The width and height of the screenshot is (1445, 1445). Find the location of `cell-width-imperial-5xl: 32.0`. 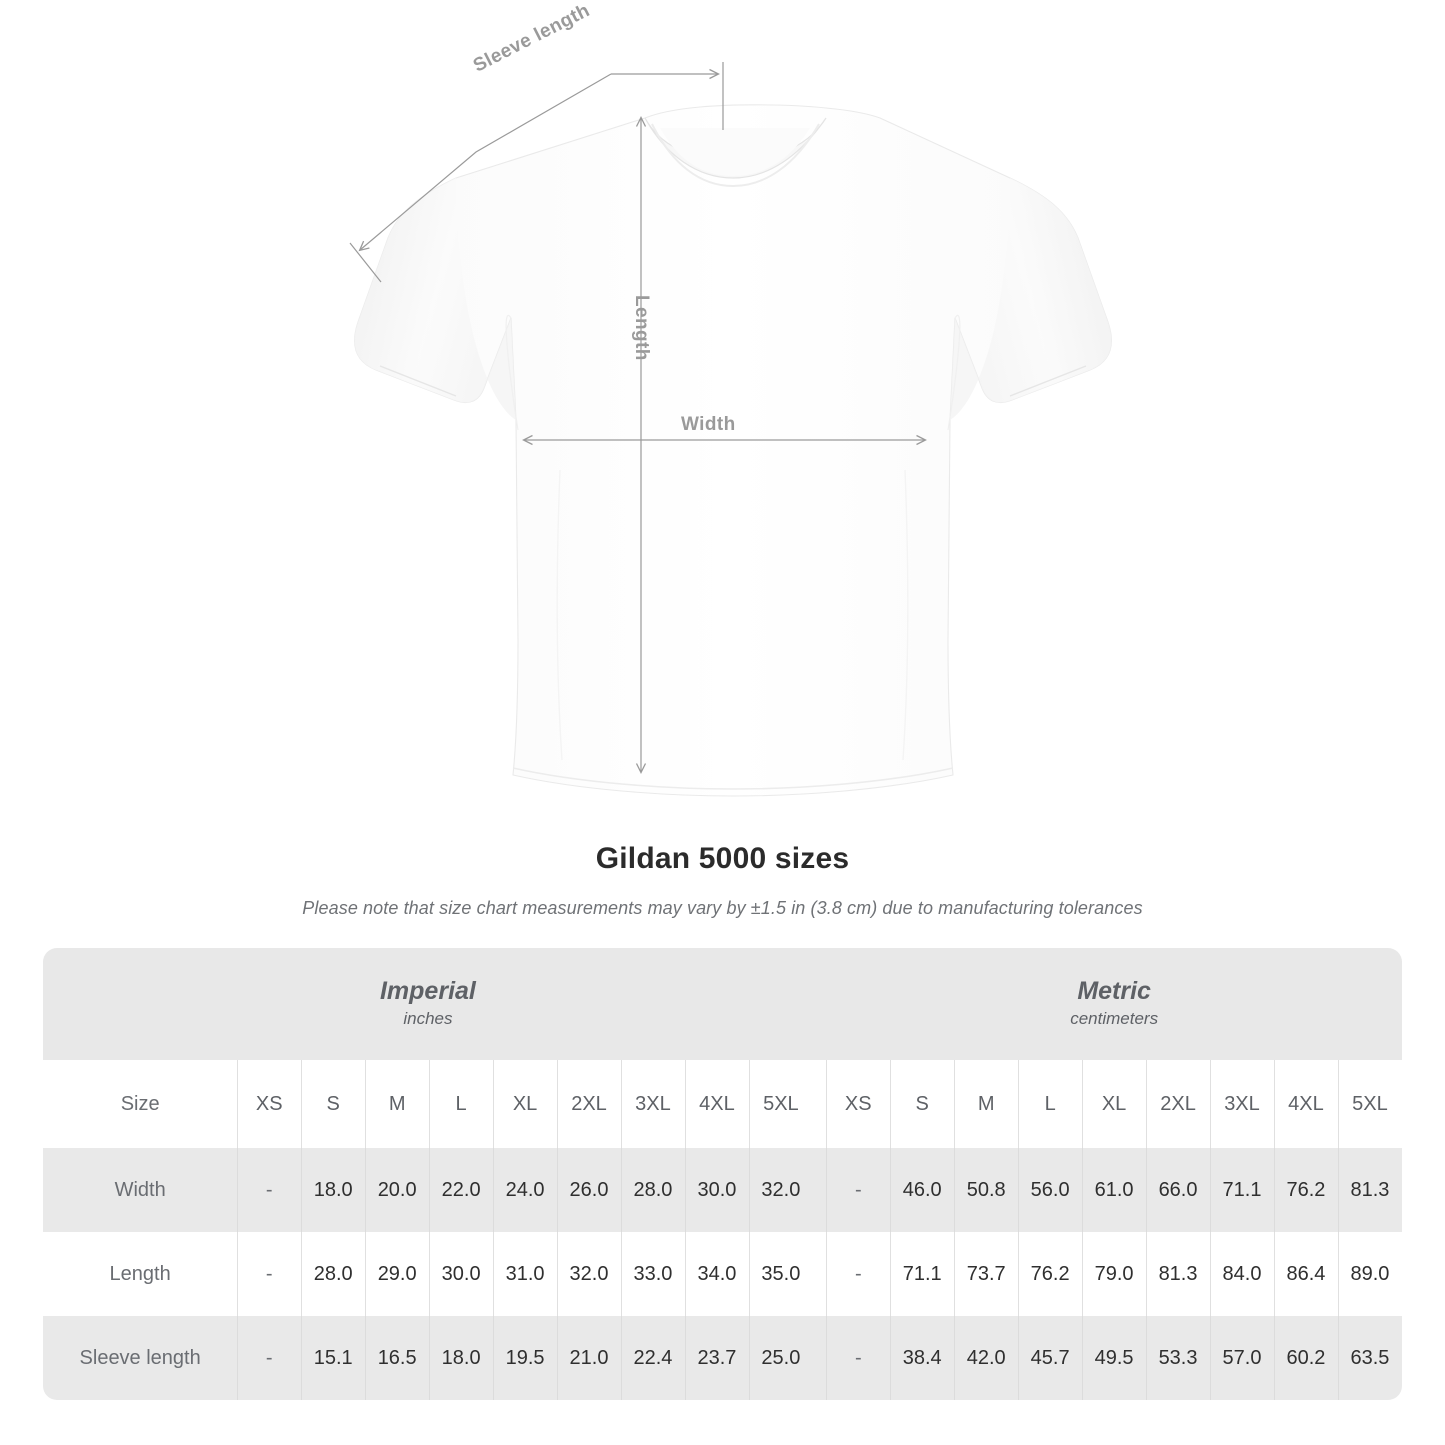

cell-width-imperial-5xl: 32.0 is located at coordinates (780, 1190).